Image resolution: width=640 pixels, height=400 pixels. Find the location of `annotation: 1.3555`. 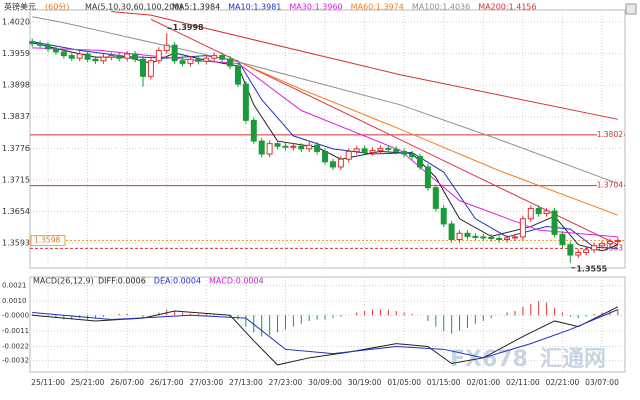

annotation: 1.3555 is located at coordinates (591, 268).